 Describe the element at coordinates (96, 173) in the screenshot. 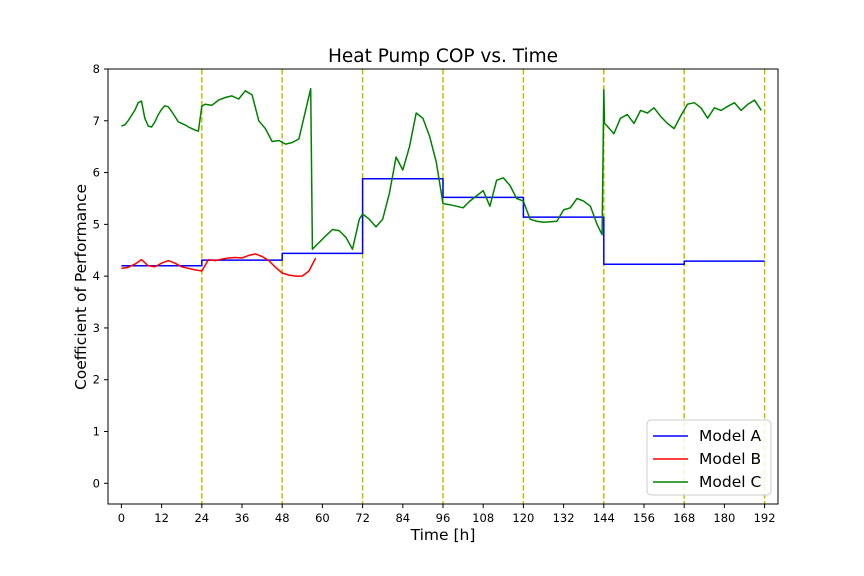

I see `y-tick-label: 6` at that location.